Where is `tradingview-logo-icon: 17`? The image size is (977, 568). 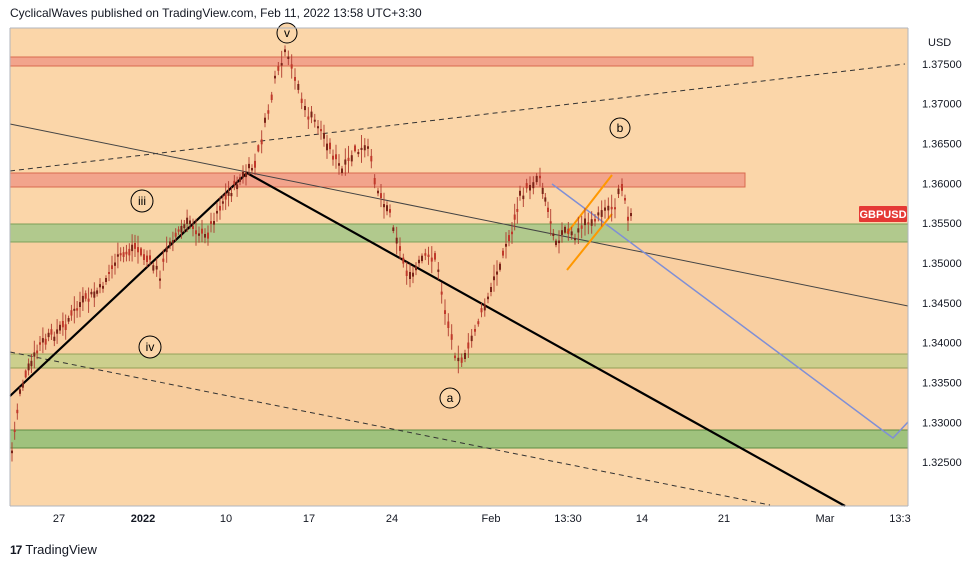
tradingview-logo-icon: 17 is located at coordinates (16, 549).